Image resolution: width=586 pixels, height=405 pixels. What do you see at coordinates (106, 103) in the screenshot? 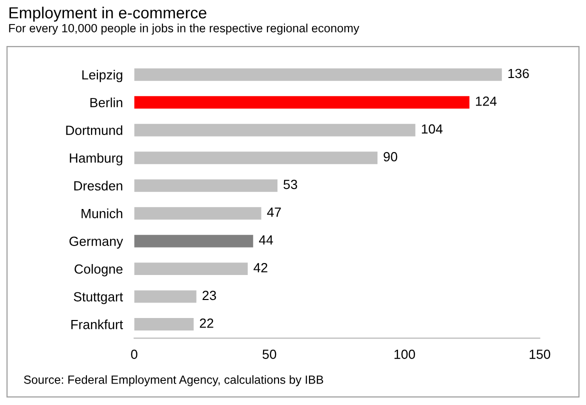
I see `y-tick-label: Berlin` at bounding box center [106, 103].